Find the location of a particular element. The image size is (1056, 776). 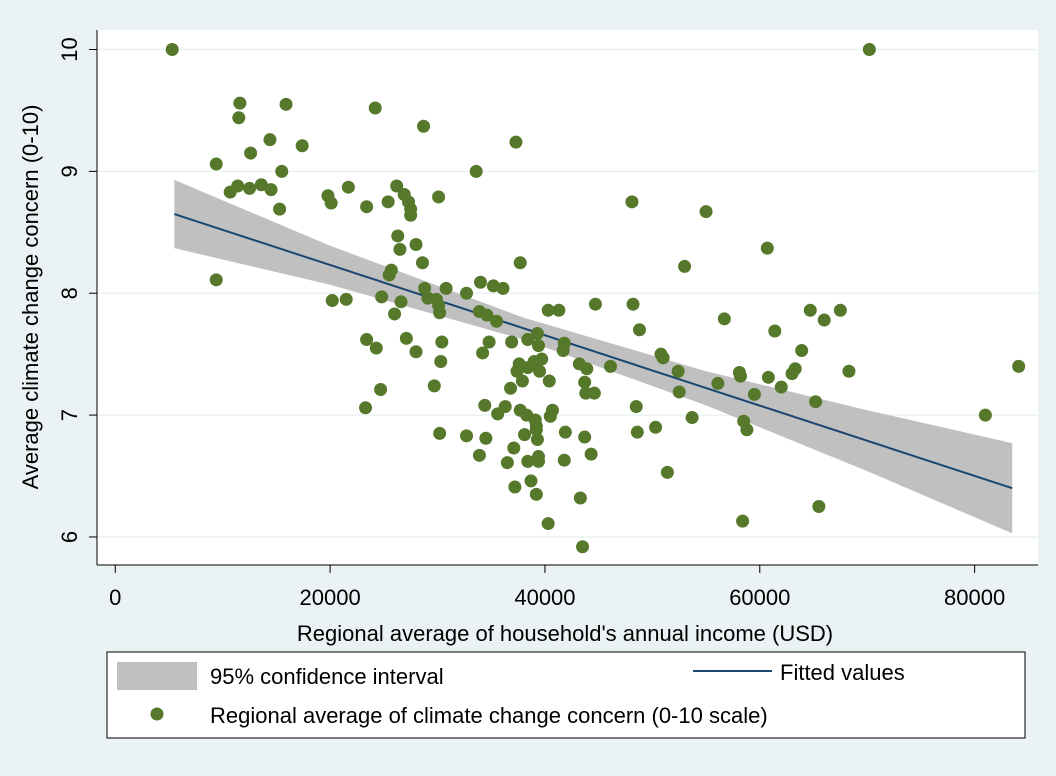

x-tick-label: 20000 is located at coordinates (330, 597).